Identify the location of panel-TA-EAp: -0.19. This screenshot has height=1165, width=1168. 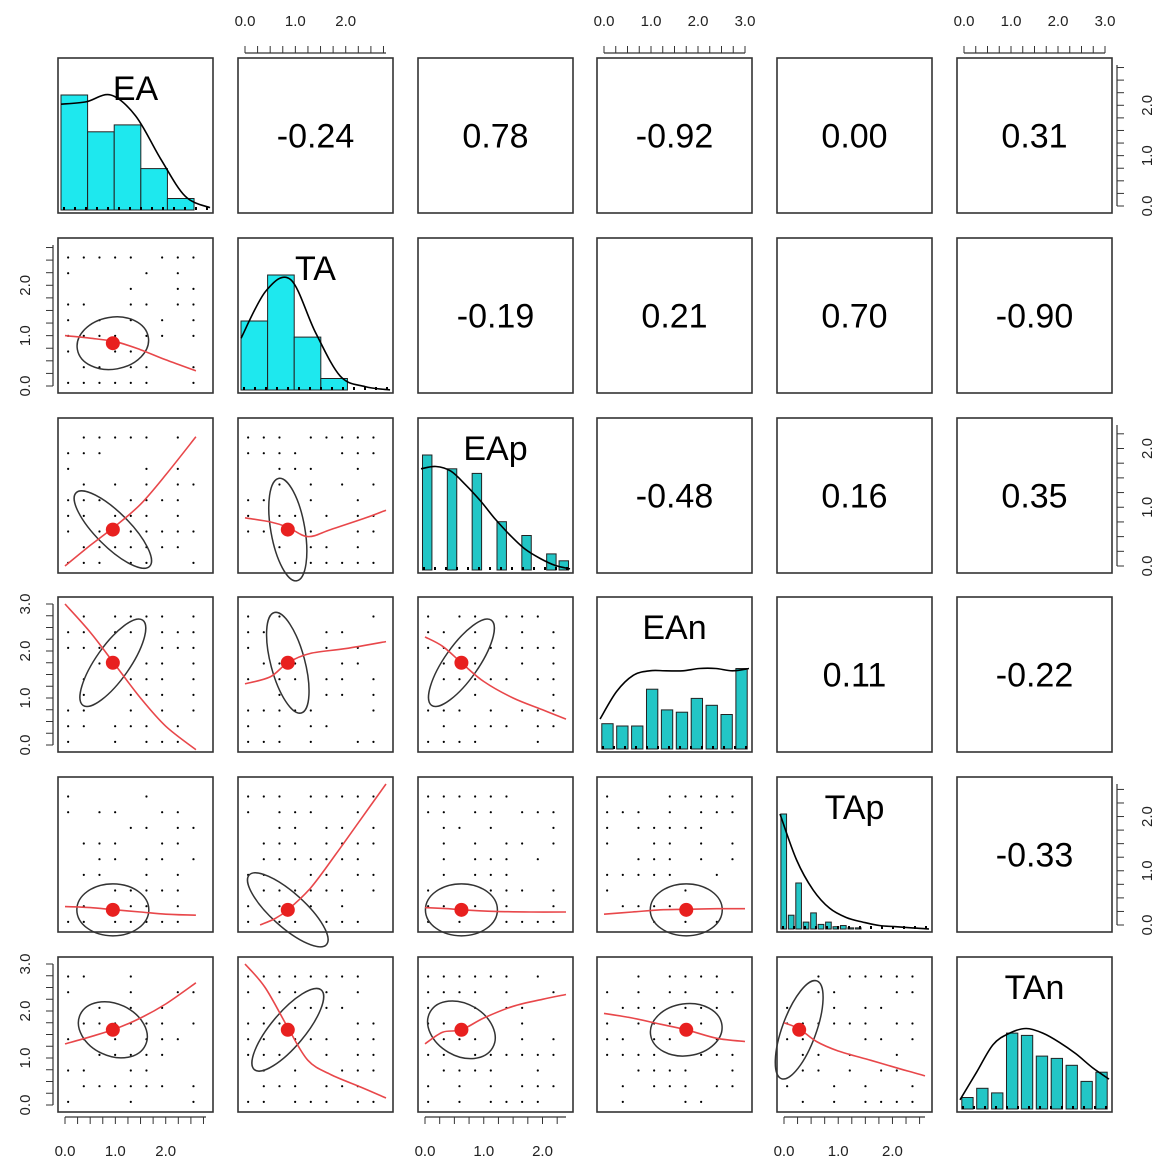
(495, 315).